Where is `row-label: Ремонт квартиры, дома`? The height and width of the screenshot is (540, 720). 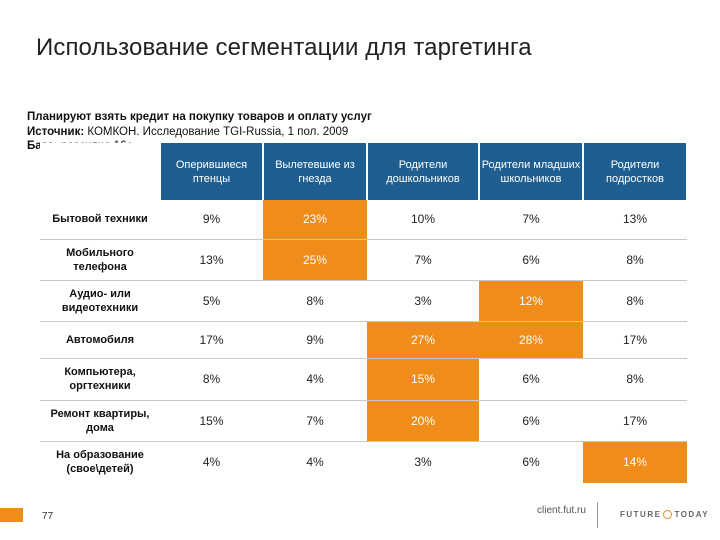
row-label: Ремонт квартиры, дома is located at coordinates (100, 420).